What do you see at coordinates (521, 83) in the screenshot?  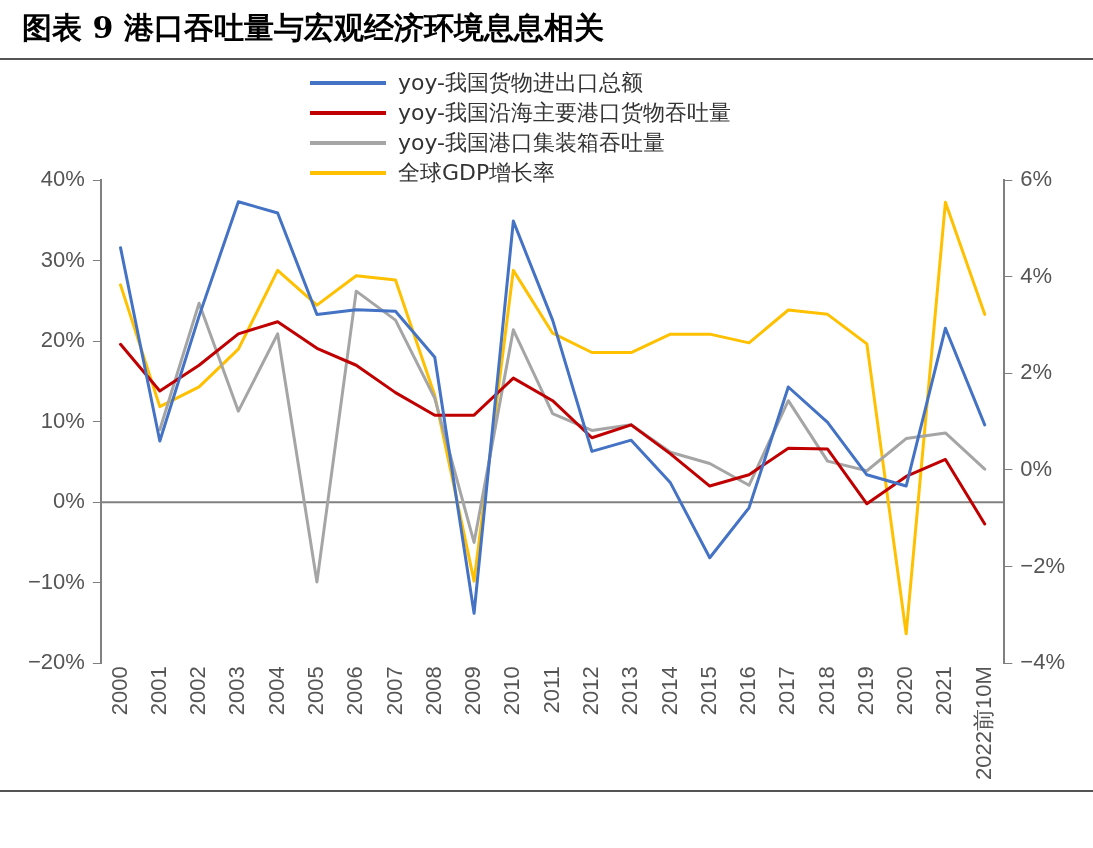 I see `legend-label: yoy-我国货物进出口总额` at bounding box center [521, 83].